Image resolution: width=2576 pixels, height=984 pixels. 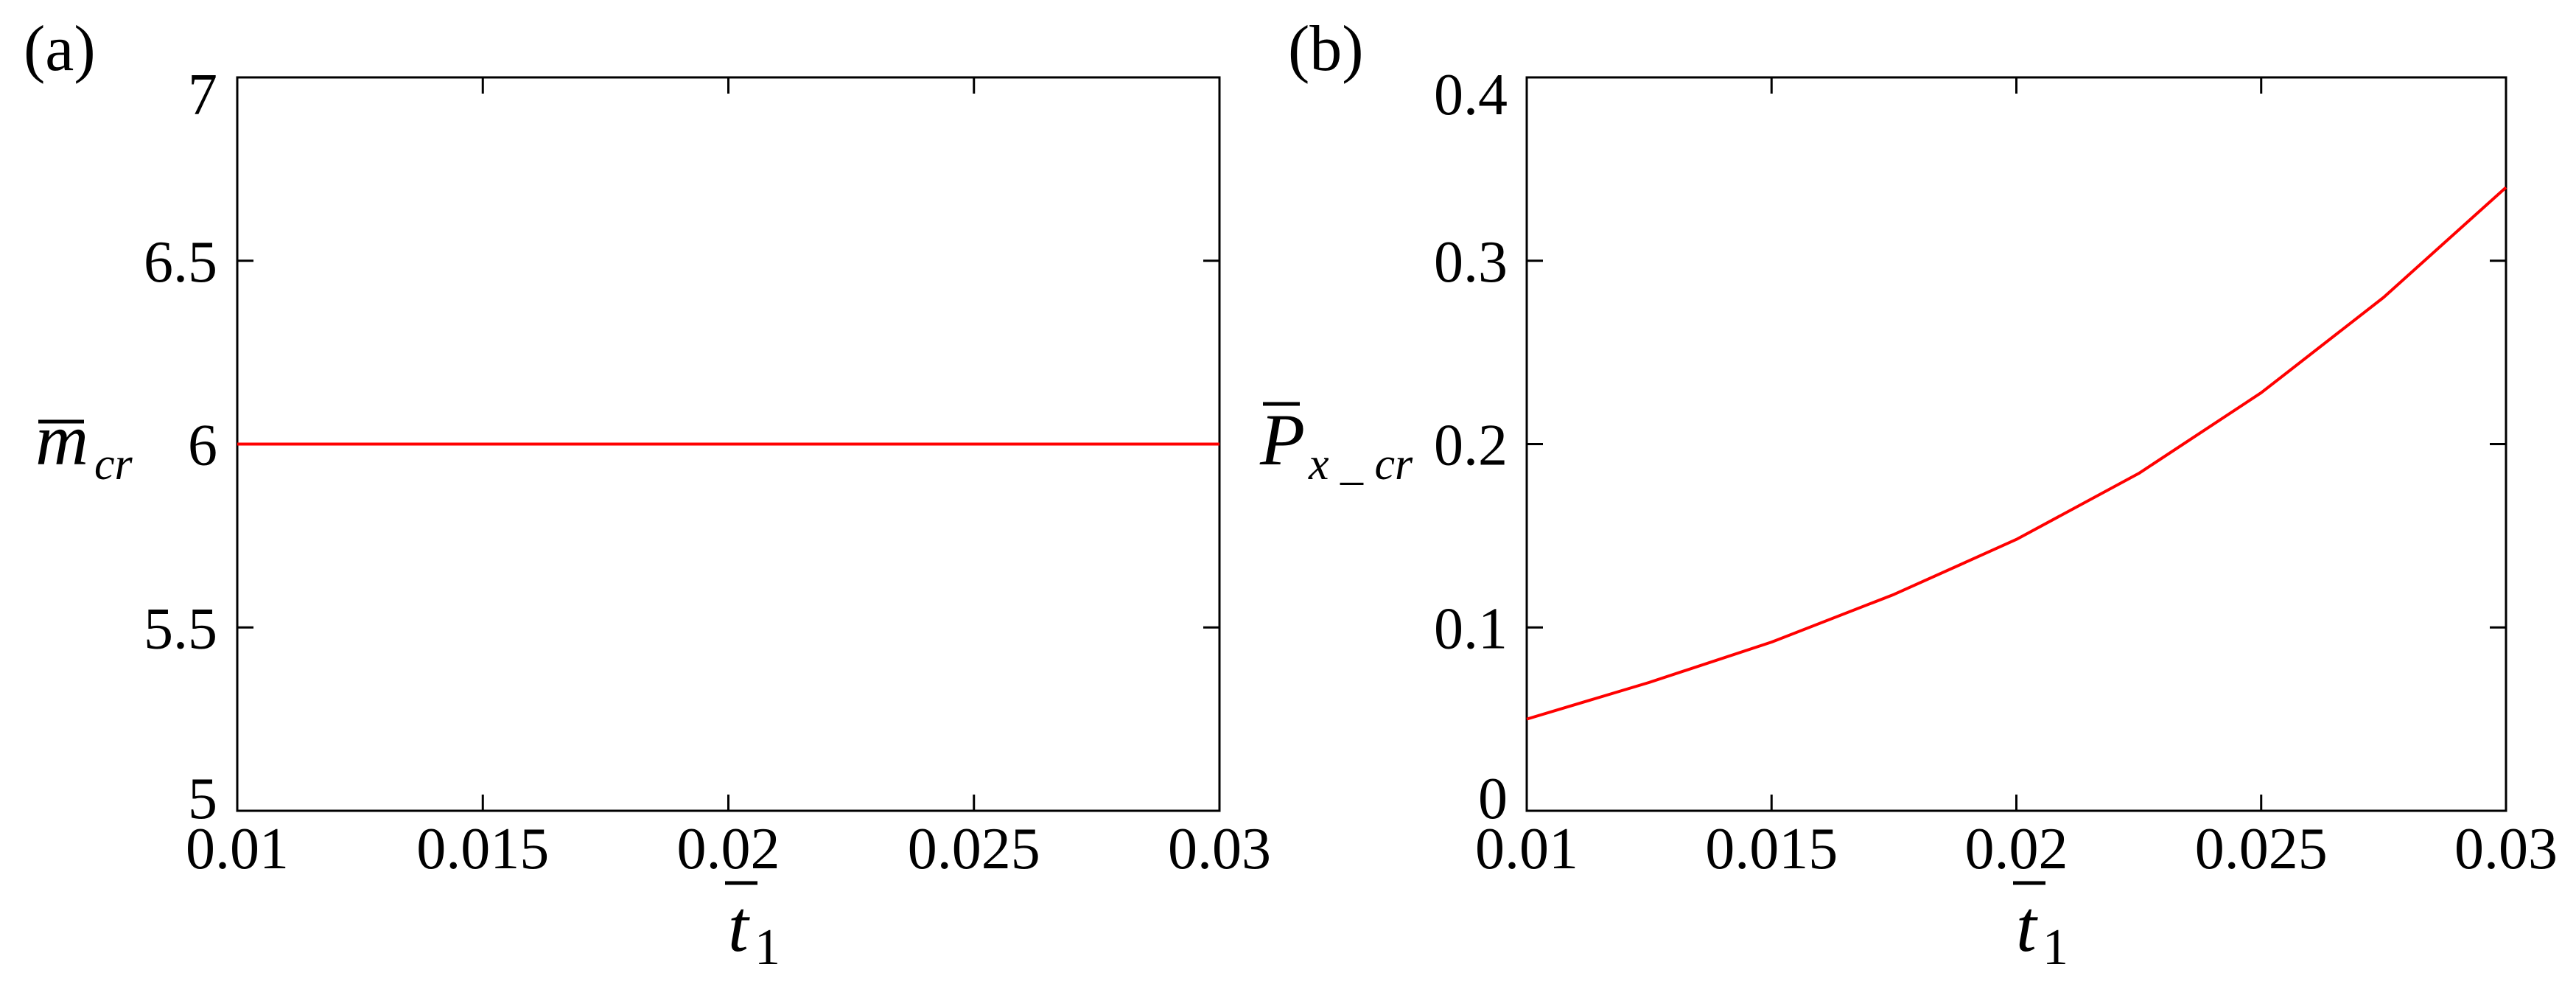 What do you see at coordinates (61, 440) in the screenshot?
I see `y-axis-label: m` at bounding box center [61, 440].